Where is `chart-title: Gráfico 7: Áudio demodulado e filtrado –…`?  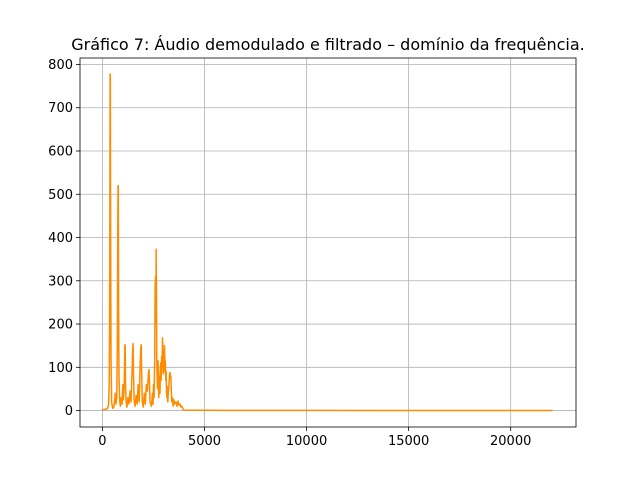
chart-title: Gráfico 7: Áudio demodulado e filtrado –… is located at coordinates (328, 44).